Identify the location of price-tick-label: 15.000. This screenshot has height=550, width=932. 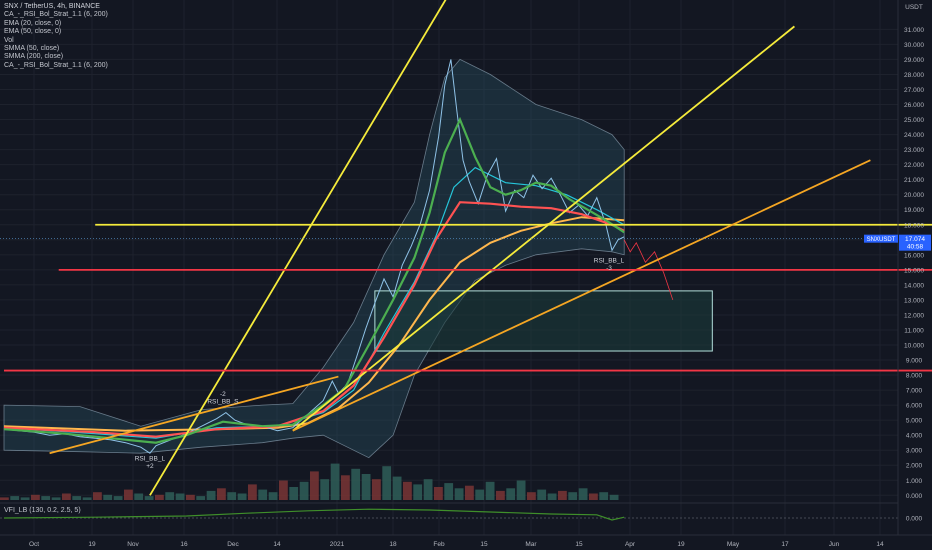
(914, 270).